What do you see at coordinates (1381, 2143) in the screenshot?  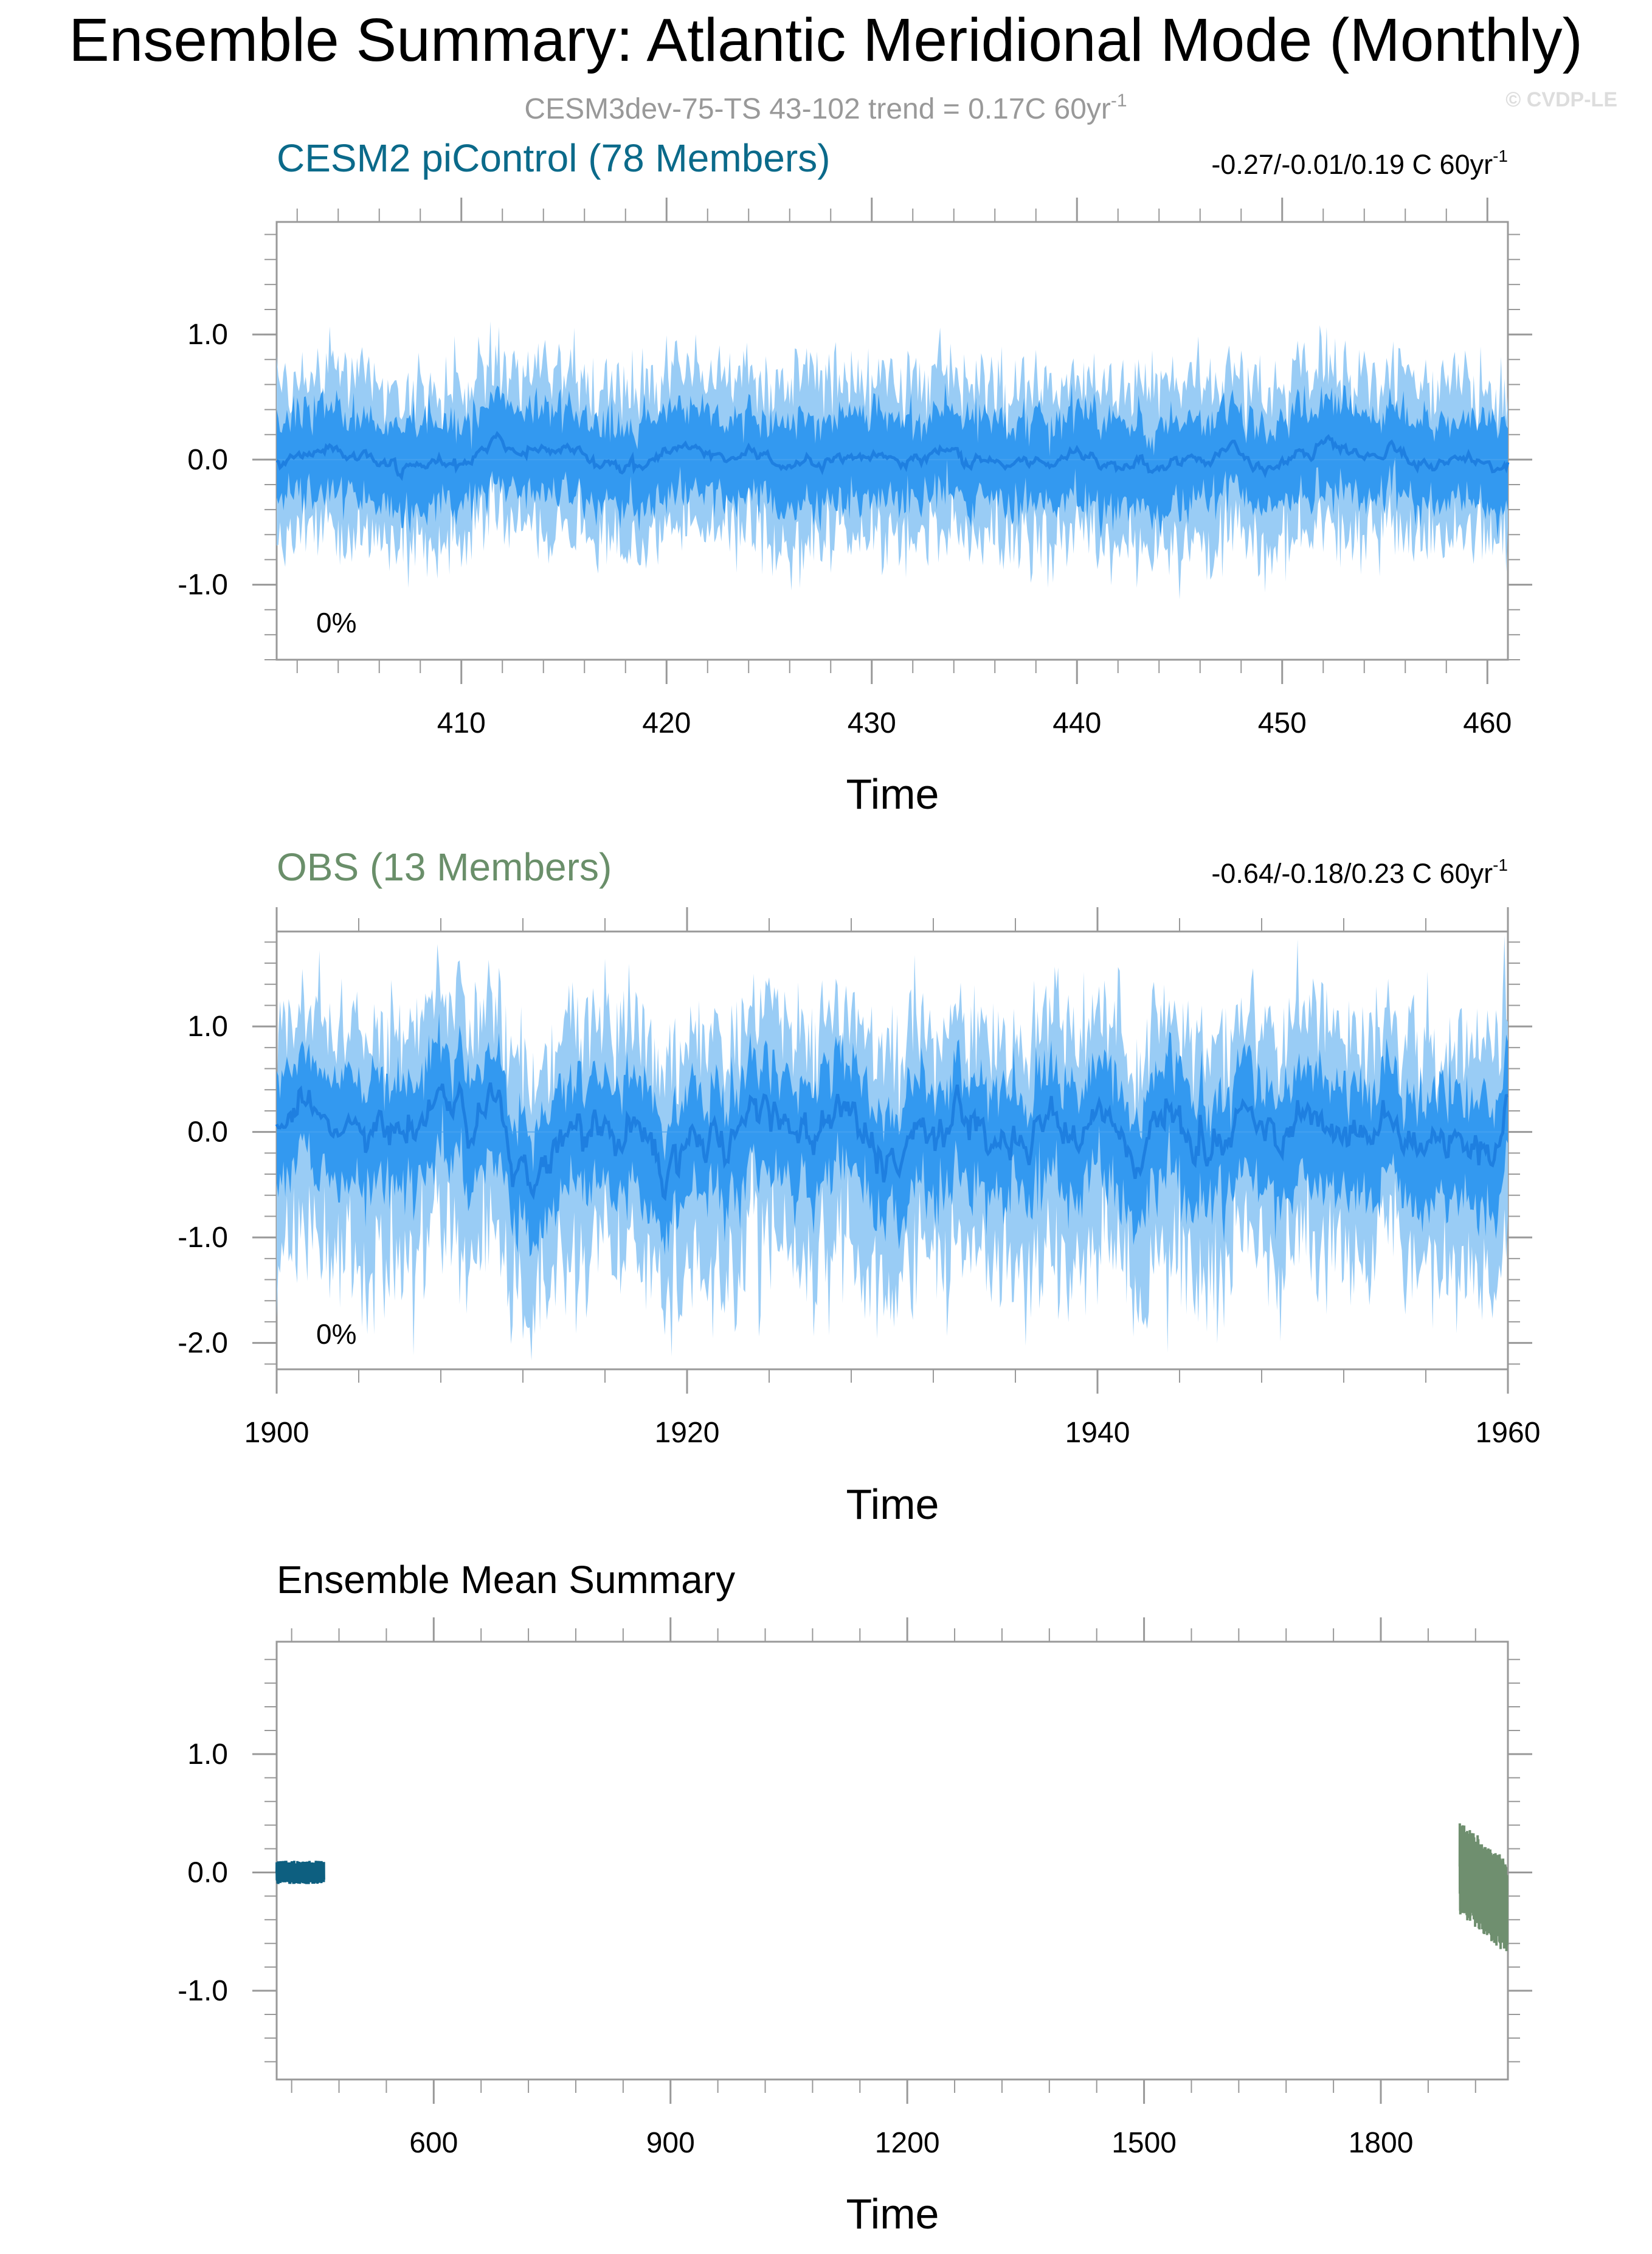 I see `x-tick-label: 1800` at bounding box center [1381, 2143].